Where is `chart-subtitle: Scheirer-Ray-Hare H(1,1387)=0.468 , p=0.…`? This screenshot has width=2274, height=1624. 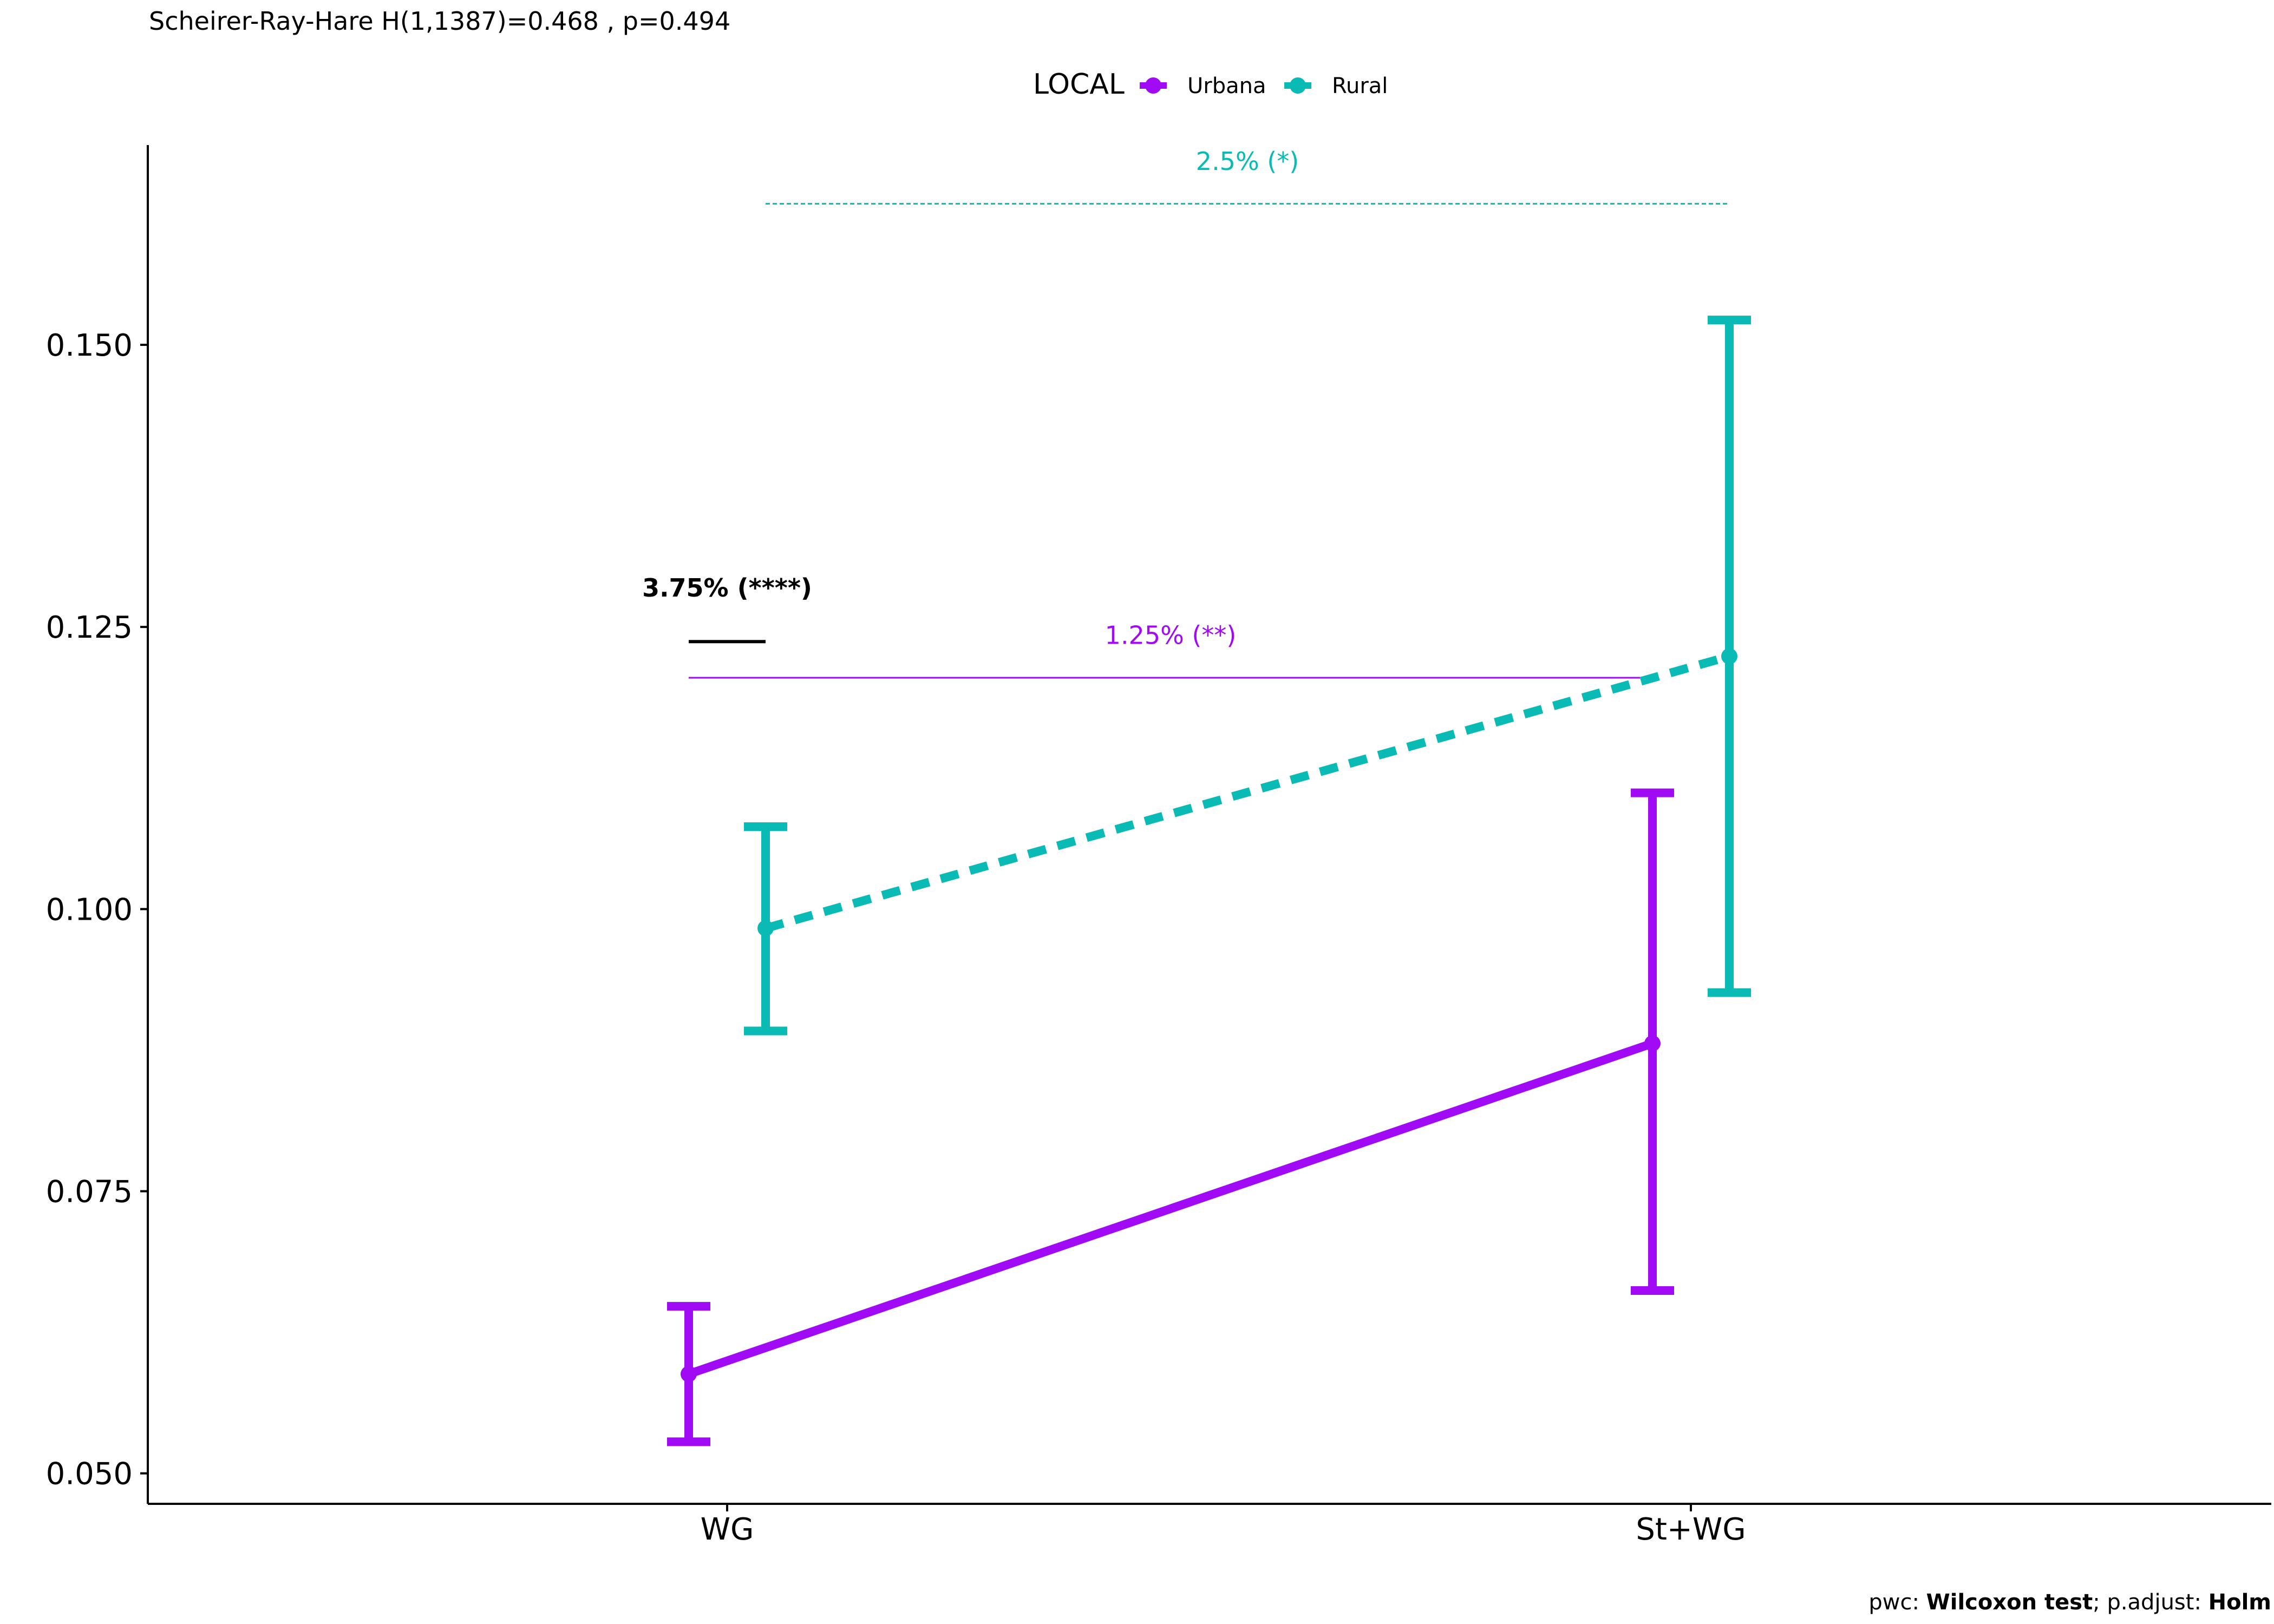
chart-subtitle: Scheirer-Ray-Hare H(1,1387)=0.468 , p=0.… is located at coordinates (440, 21).